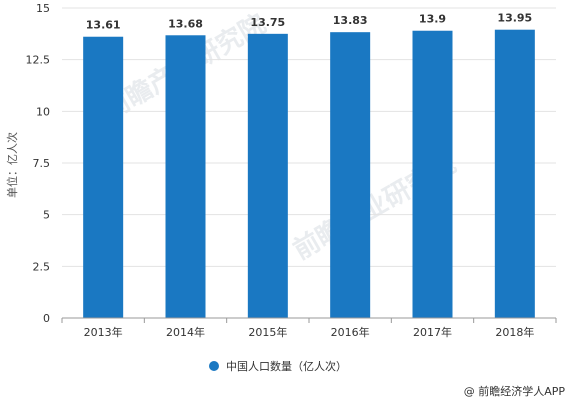 The width and height of the screenshot is (571, 401). What do you see at coordinates (185, 23) in the screenshot?
I see `data-label: 13.68` at bounding box center [185, 23].